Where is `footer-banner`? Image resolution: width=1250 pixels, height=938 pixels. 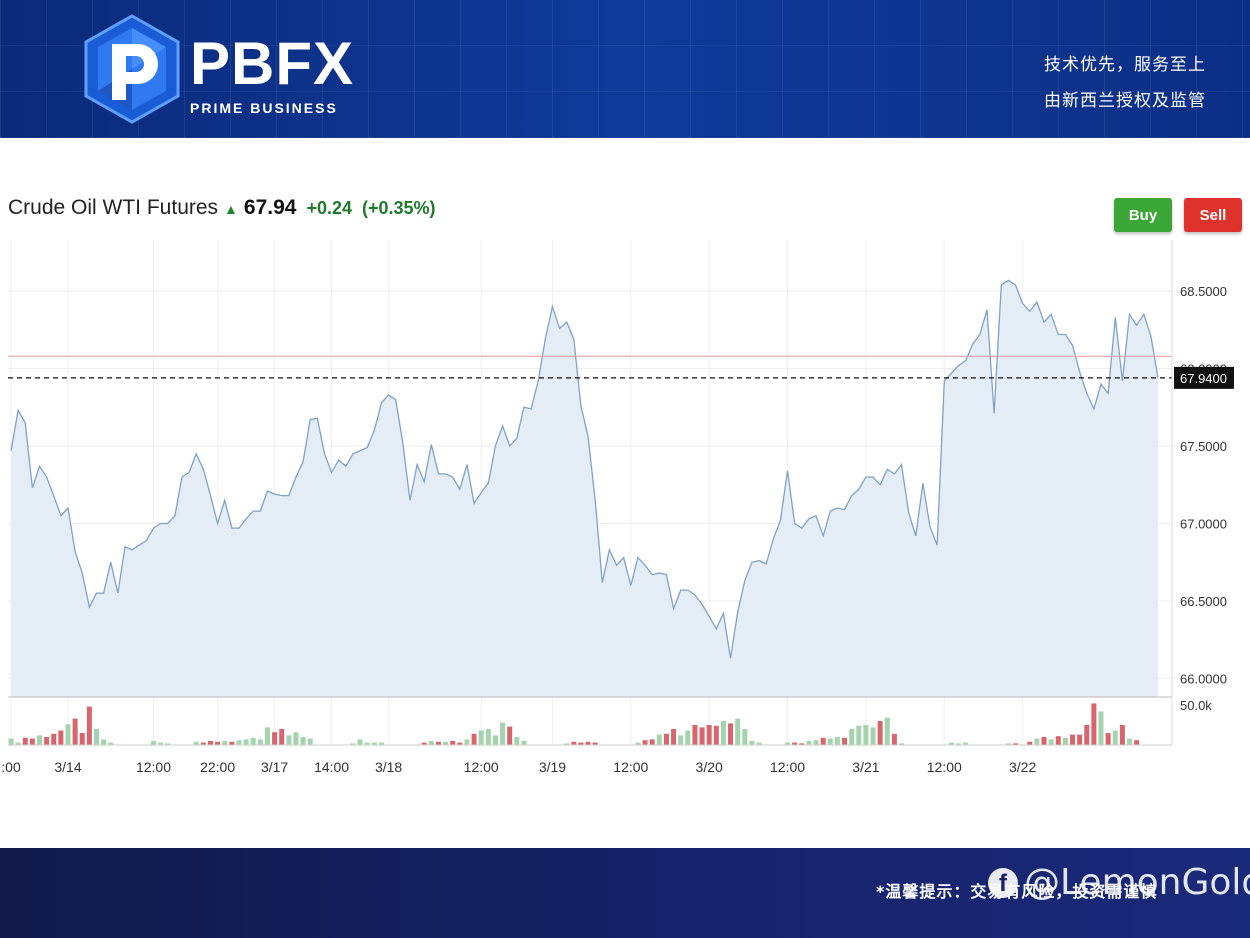
footer-banner is located at coordinates (625, 893).